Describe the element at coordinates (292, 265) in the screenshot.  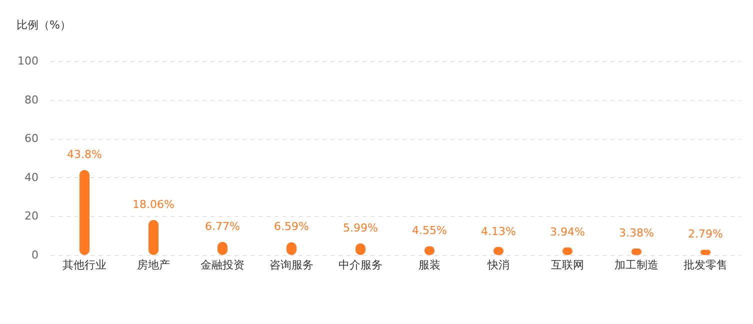
I see `x-tick-label: 咨询服务` at that location.